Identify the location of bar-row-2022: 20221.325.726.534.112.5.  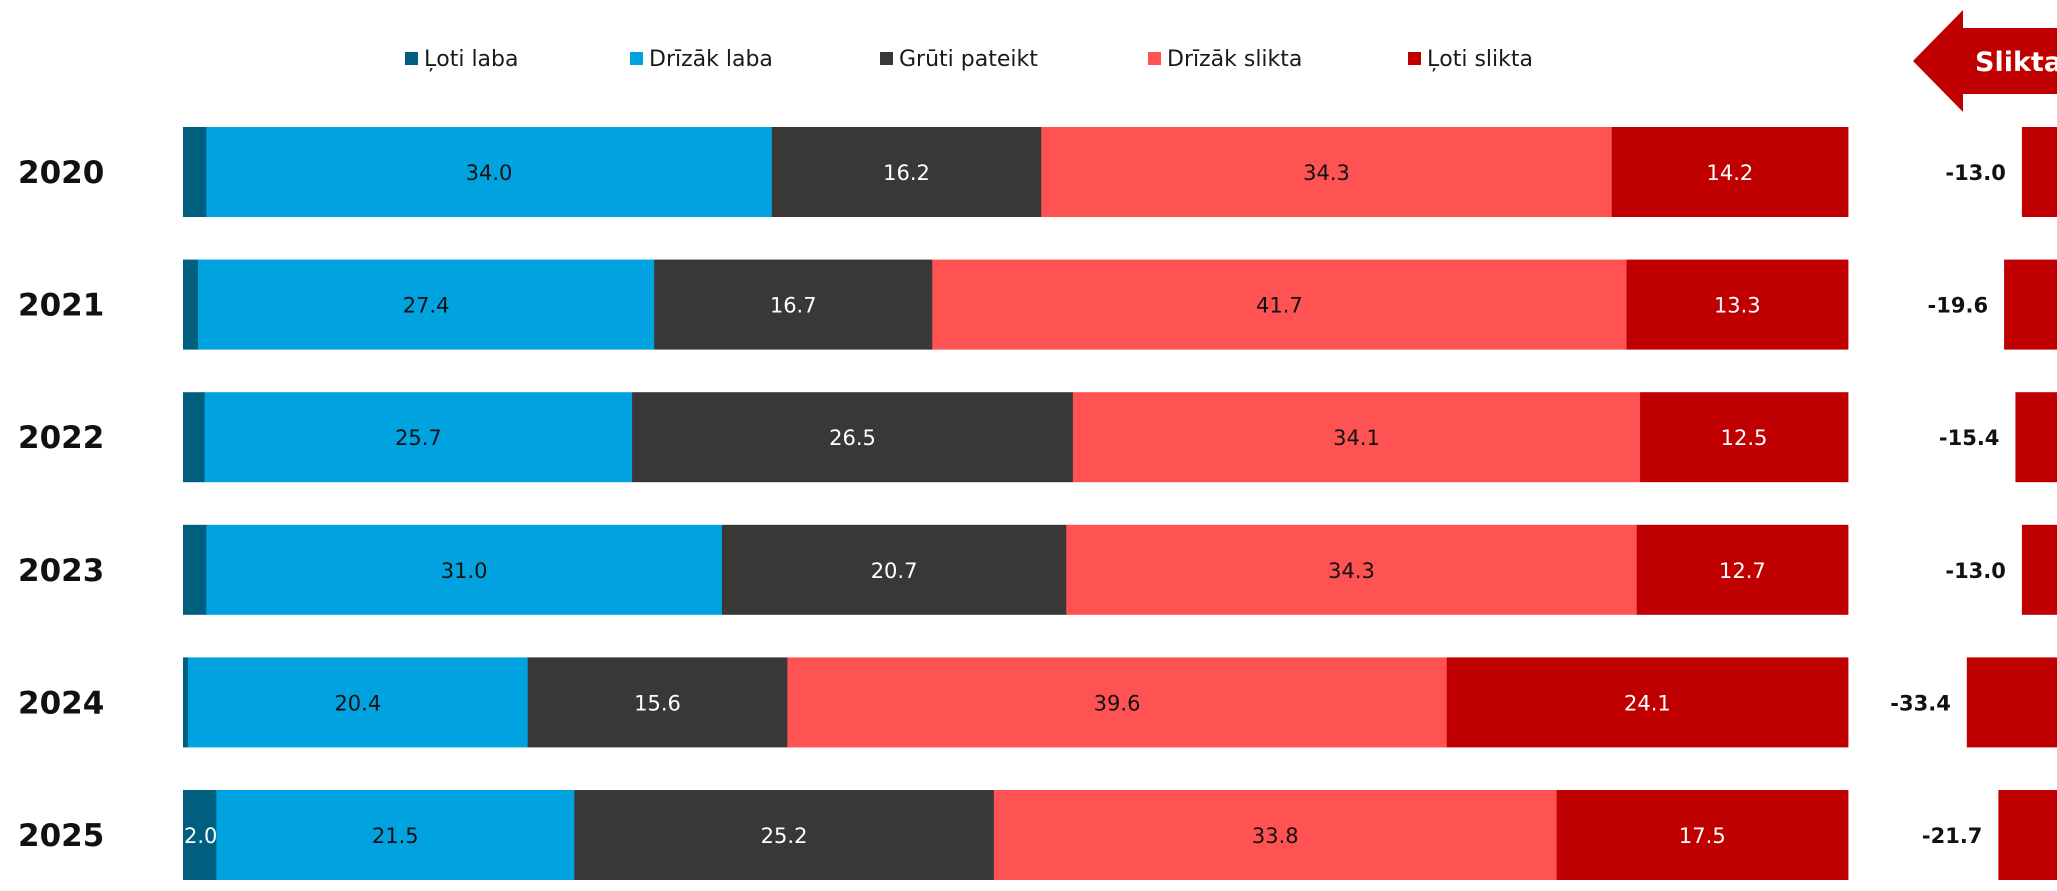
(933, 437).